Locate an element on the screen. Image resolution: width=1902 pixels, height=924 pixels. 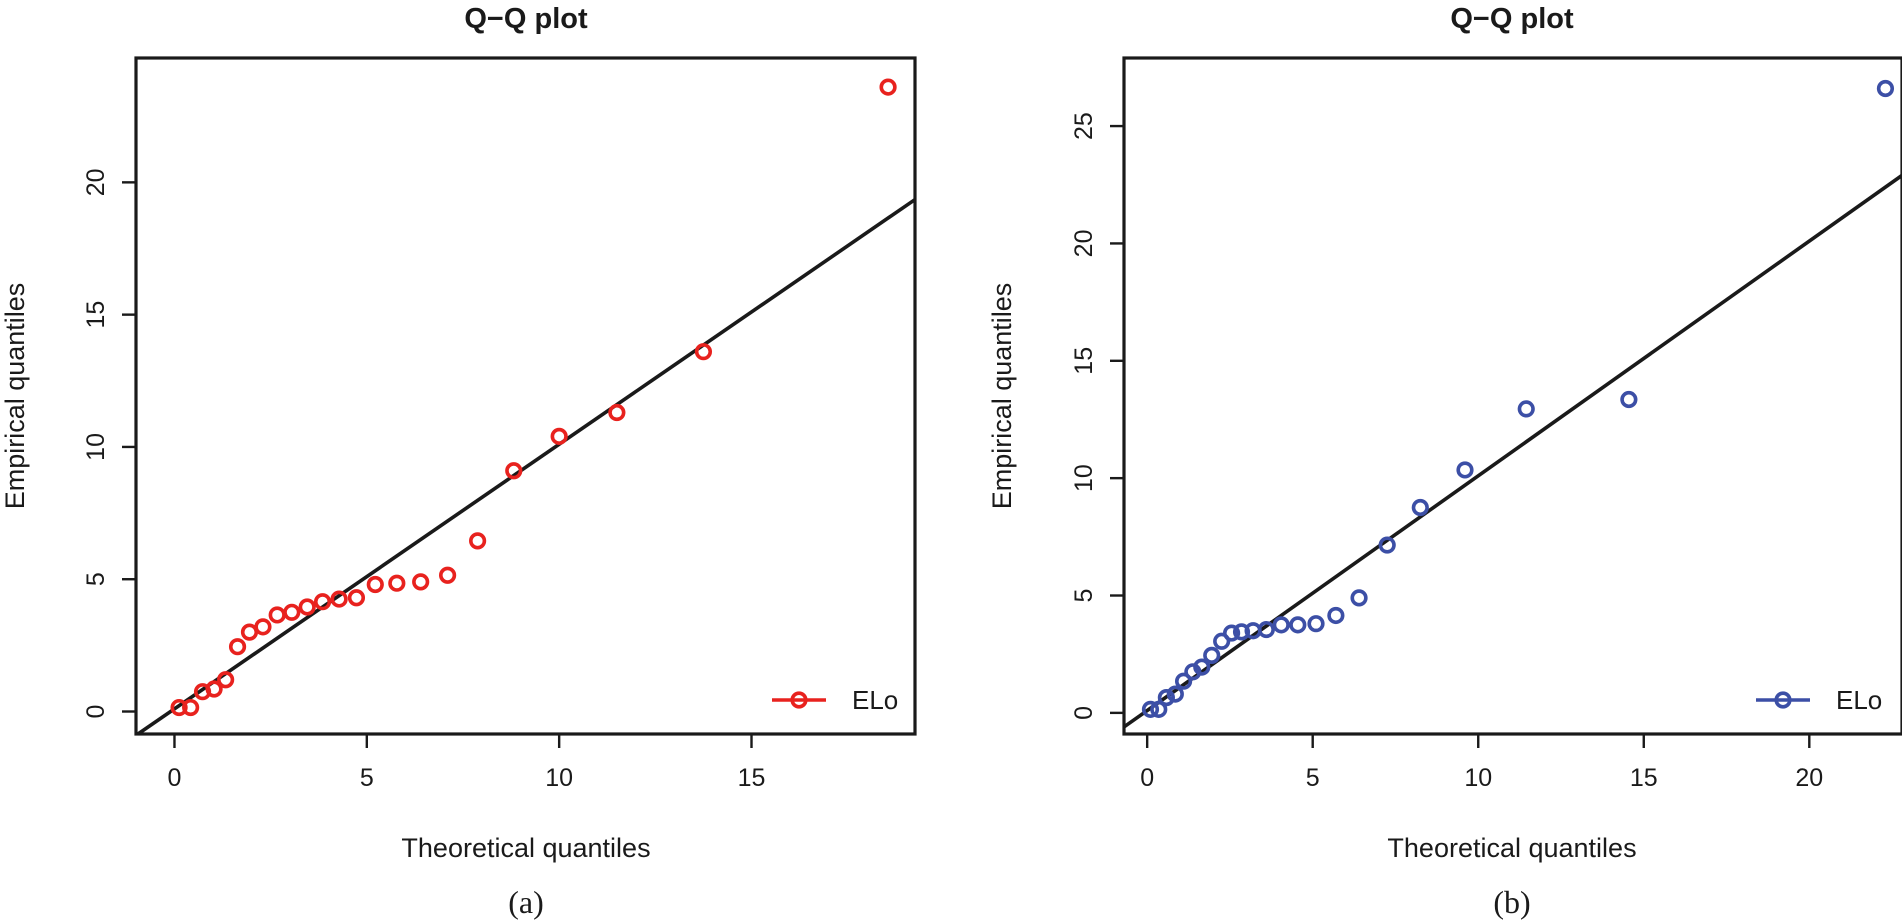
panel-a-legend: ELo is located at coordinates (835, 700).